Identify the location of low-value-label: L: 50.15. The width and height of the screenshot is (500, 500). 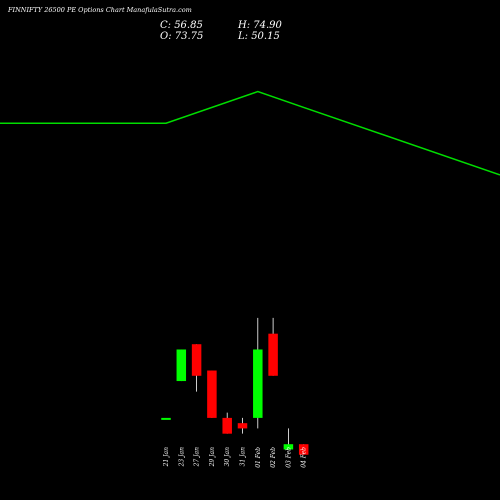
(259, 36).